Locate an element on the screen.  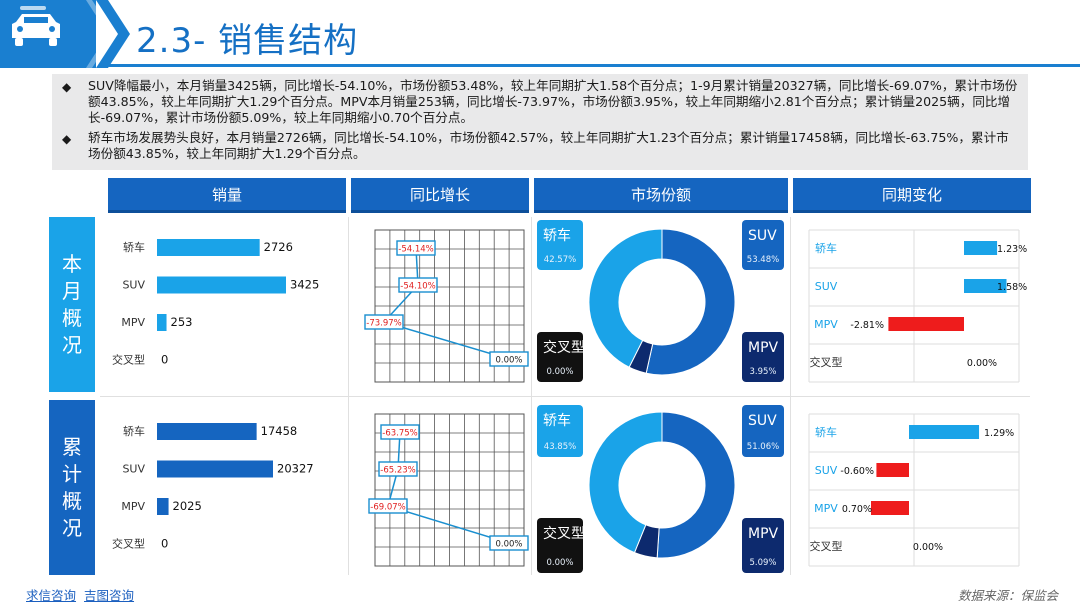
footer-link-1: 求信咨询 is located at coordinates (51, 595).